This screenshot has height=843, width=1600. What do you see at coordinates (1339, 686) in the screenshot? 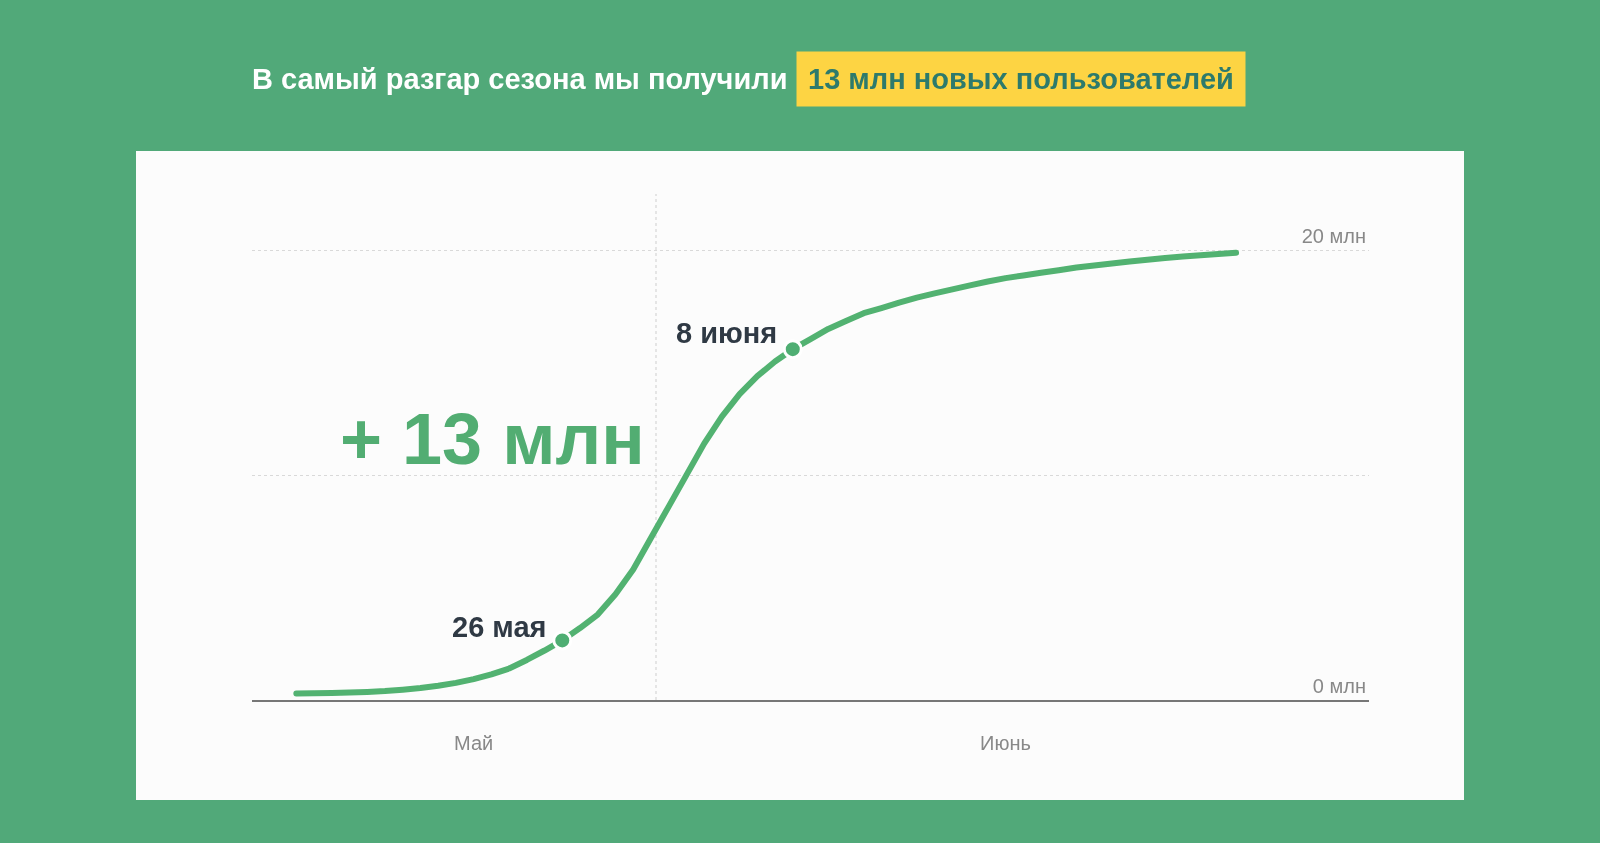
I see `y-tick-label: 0 млн` at bounding box center [1339, 686].